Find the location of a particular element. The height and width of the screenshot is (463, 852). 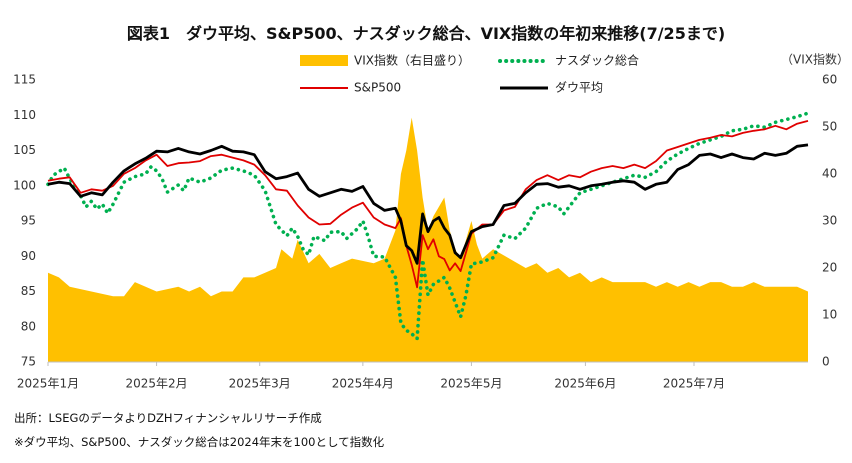

y-left-tick-label: 105 is located at coordinates (24, 150).